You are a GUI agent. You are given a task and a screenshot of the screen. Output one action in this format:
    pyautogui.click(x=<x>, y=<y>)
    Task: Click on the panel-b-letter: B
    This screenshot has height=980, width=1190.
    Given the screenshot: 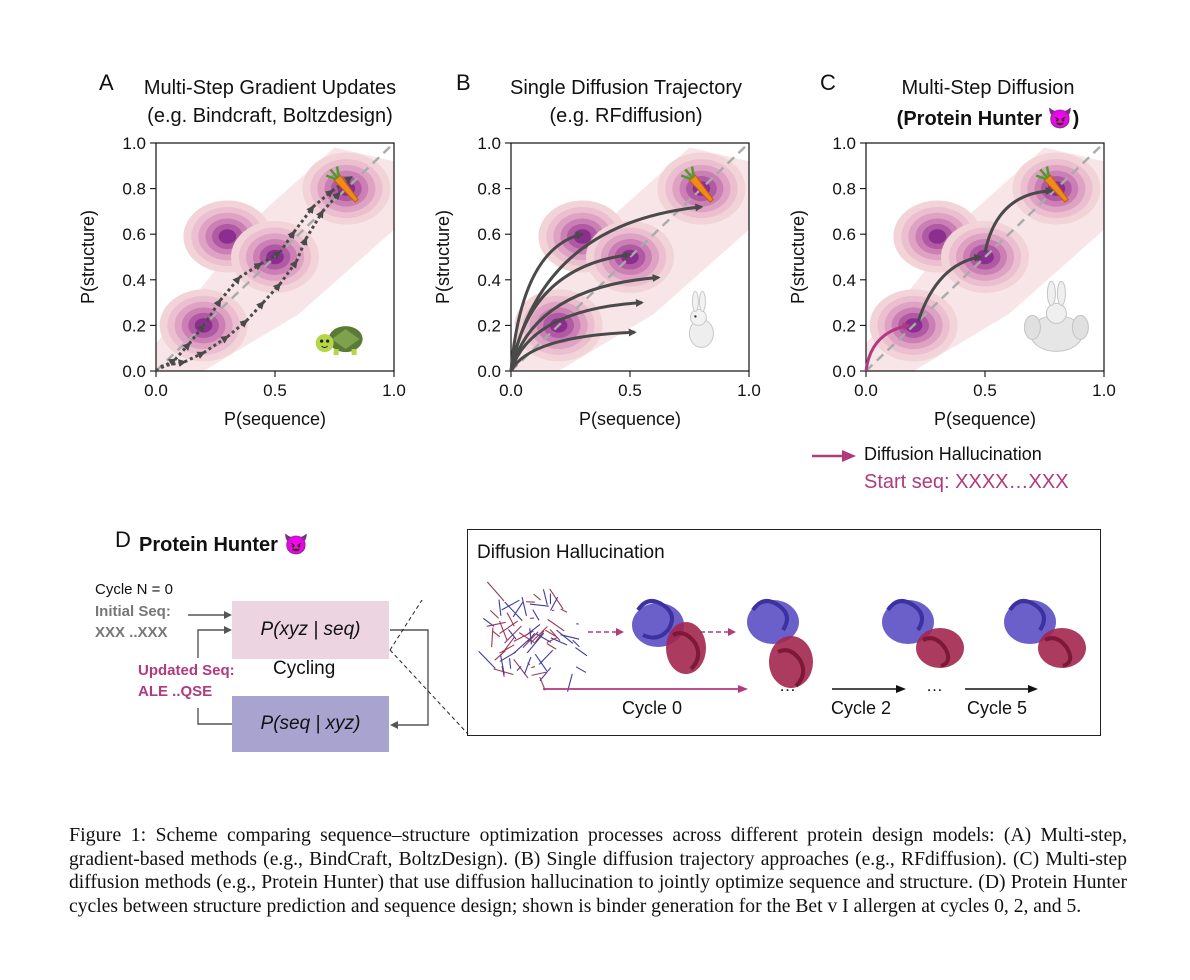 What is the action you would take?
    pyautogui.click(x=463, y=82)
    